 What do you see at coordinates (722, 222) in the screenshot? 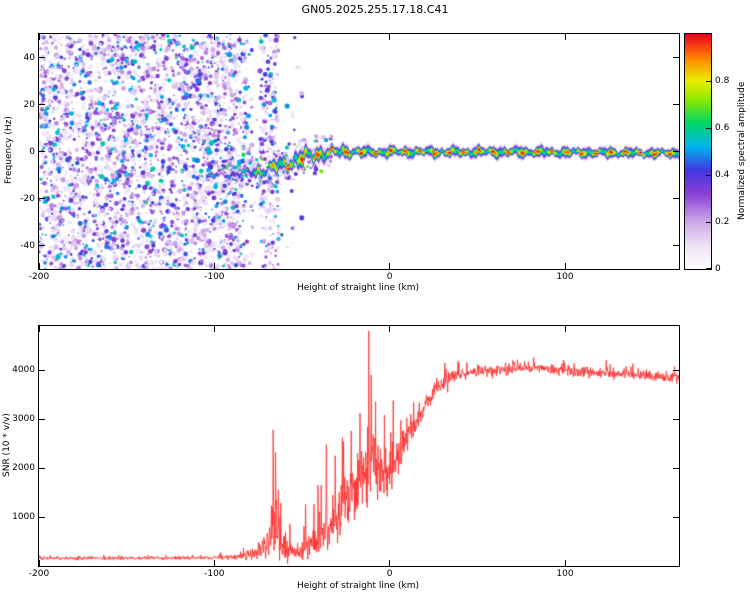
I see `colorbar-tick-label: 0.2` at bounding box center [722, 222].